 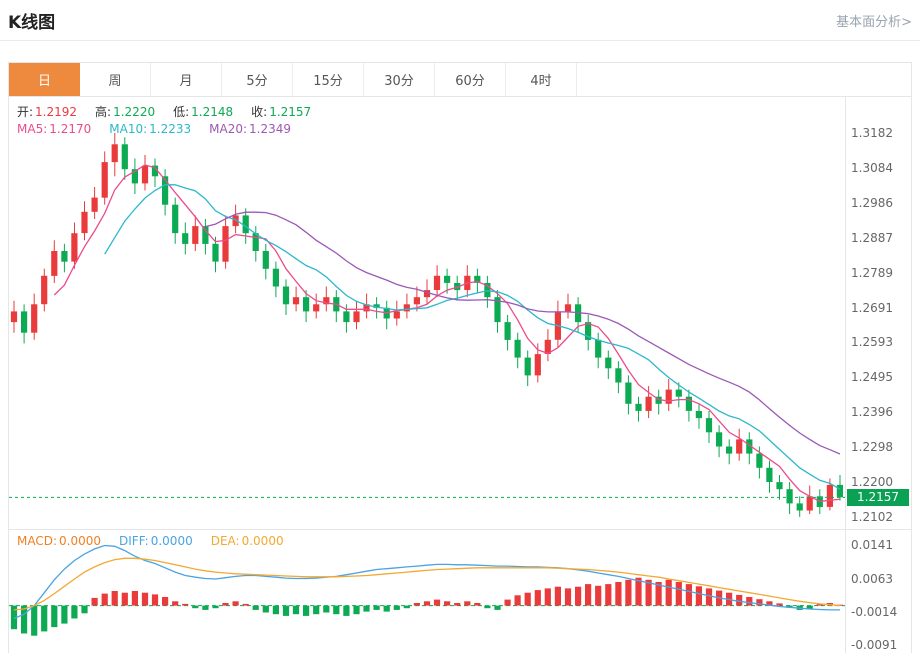 I want to click on legend-dea: DEA: 0.0000, so click(x=247, y=541).